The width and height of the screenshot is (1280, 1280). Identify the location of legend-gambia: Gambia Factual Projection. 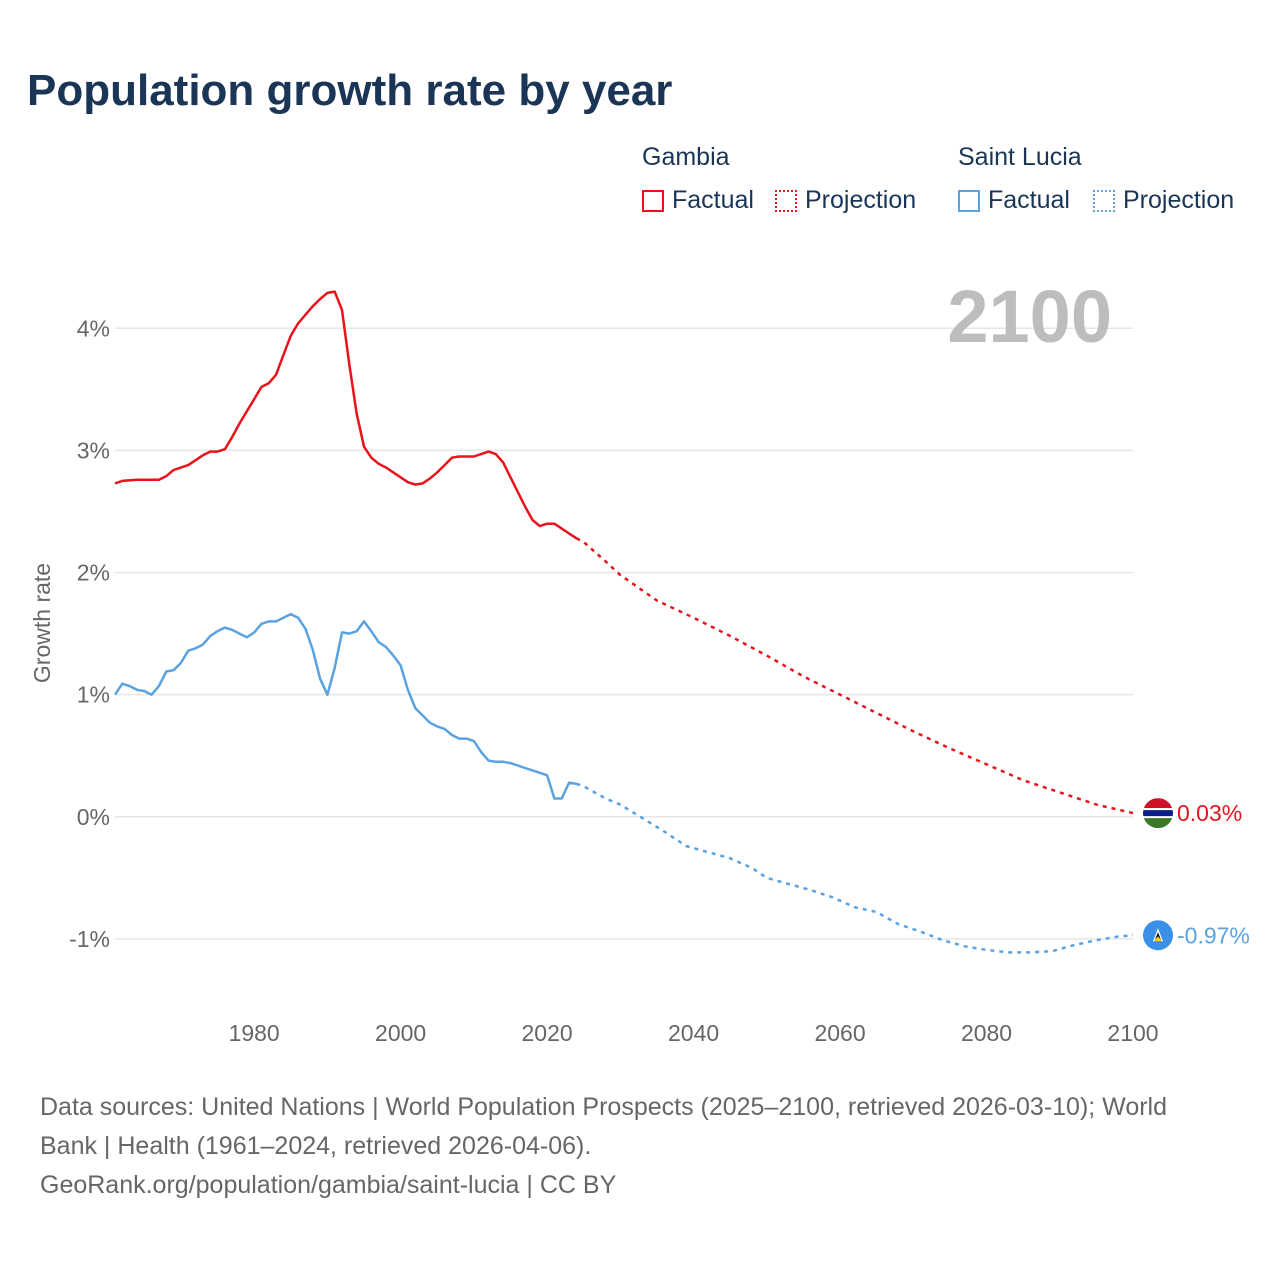
(792, 183).